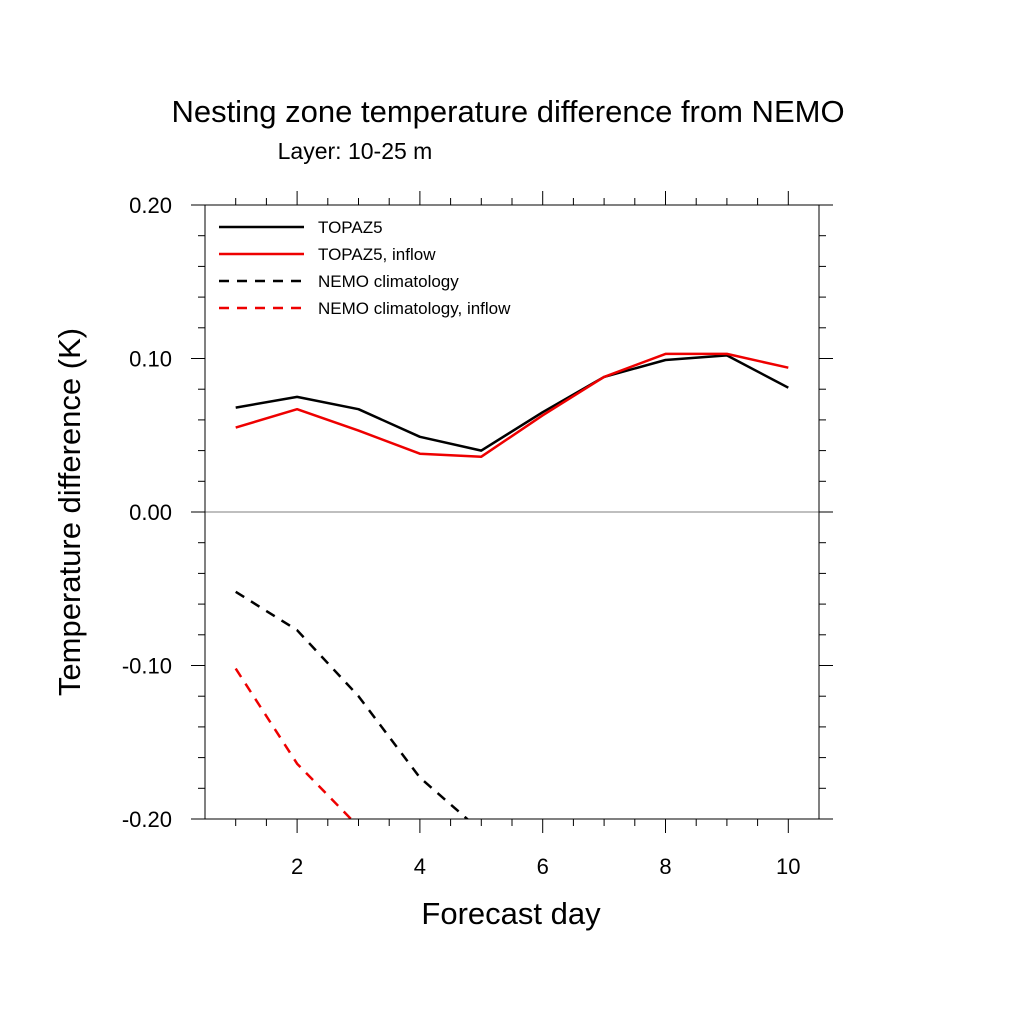 This screenshot has height=1024, width=1024. I want to click on x-tick-label: 10, so click(788, 866).